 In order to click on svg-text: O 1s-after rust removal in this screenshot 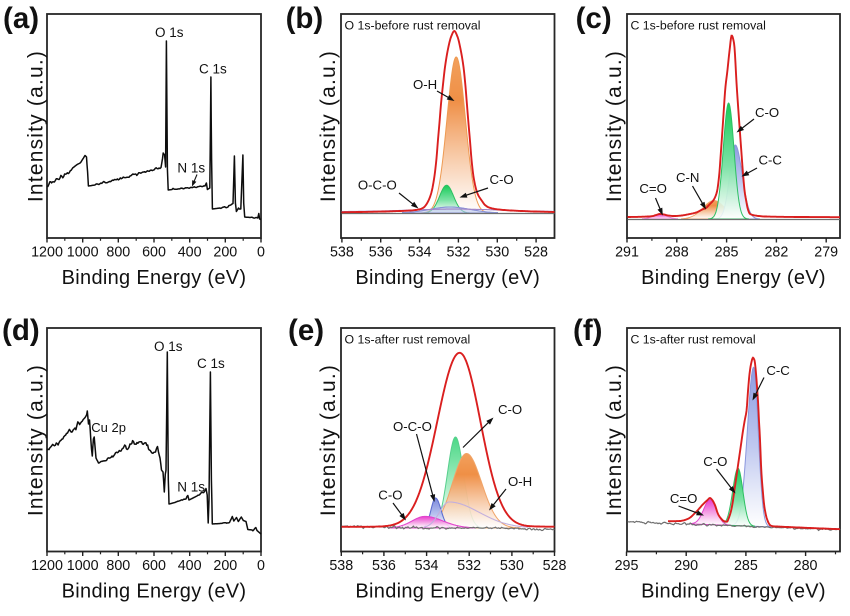, I will do `click(408, 340)`.